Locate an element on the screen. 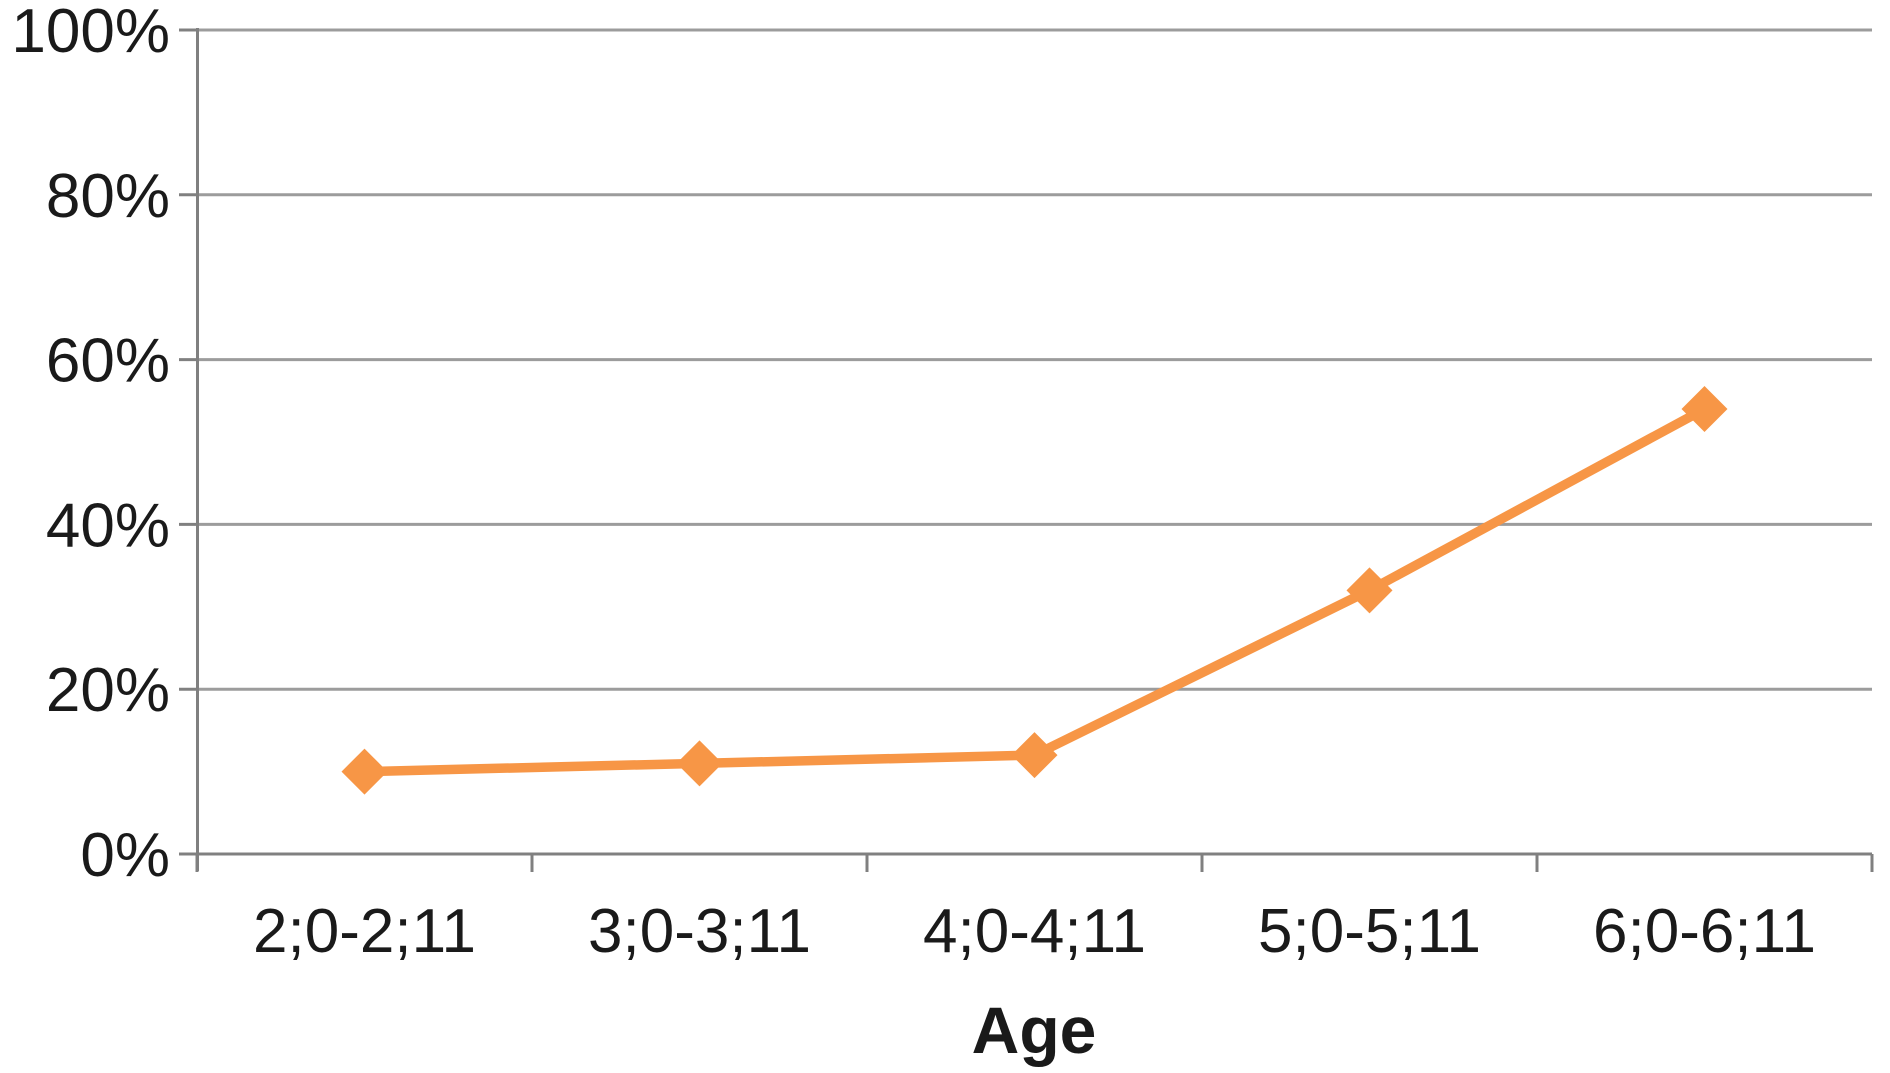 Image resolution: width=1890 pixels, height=1073 pixels. y-tick-label: 60% is located at coordinates (108, 361).